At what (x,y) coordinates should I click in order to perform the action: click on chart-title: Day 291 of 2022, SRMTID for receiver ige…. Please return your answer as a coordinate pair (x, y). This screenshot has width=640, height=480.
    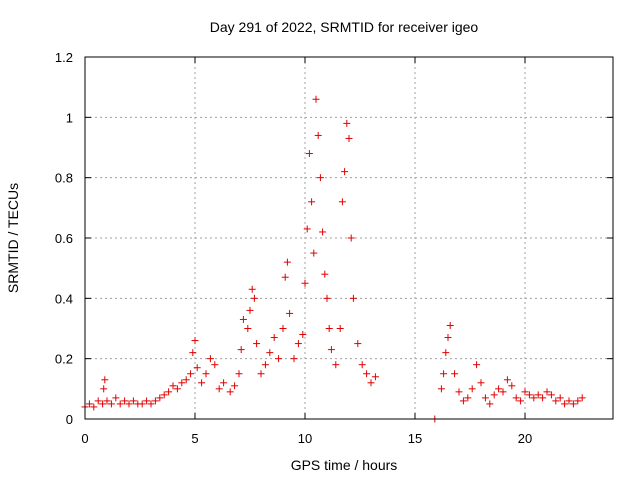
    Looking at the image, I should click on (344, 27).